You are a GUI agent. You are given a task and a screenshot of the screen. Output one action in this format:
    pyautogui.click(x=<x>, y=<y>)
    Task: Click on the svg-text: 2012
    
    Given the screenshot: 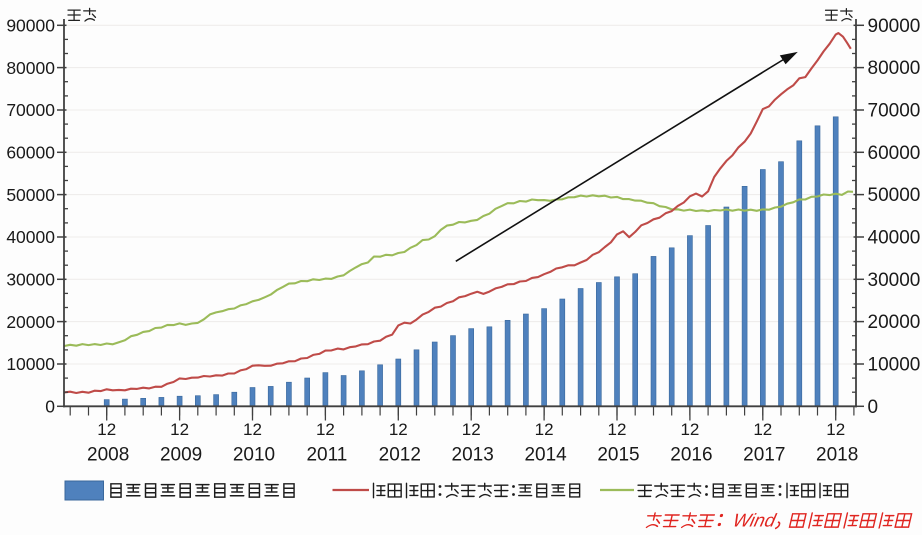 What is the action you would take?
    pyautogui.click(x=400, y=455)
    